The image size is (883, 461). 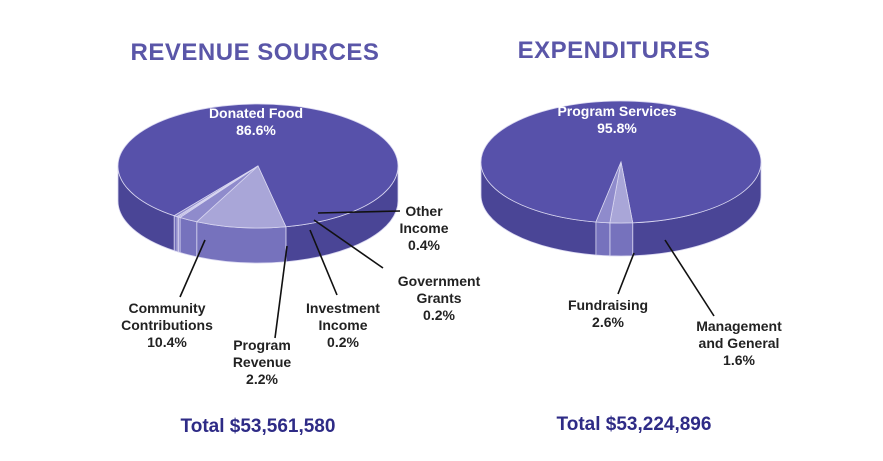 I want to click on program-revenue-leader, so click(x=281, y=292).